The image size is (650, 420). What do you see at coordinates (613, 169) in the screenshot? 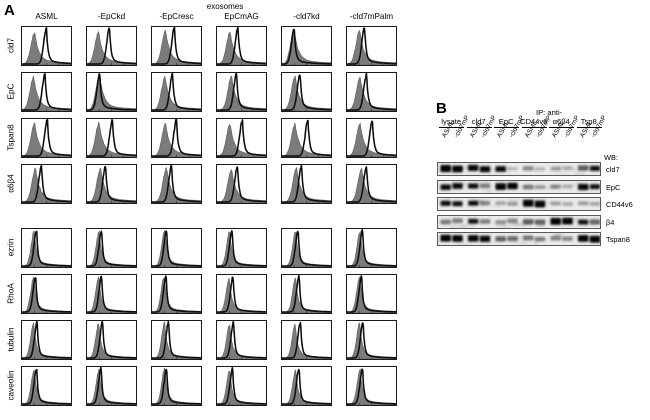
I see `wb-label-1: cld7` at bounding box center [613, 169].